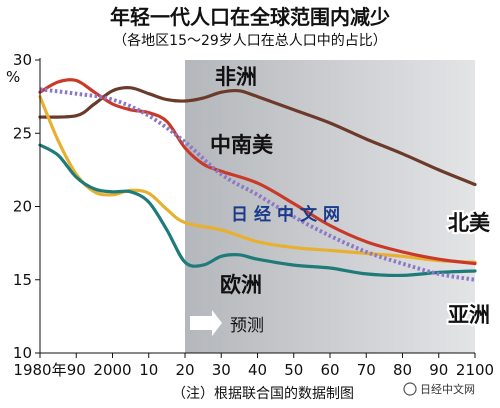 The width and height of the screenshot is (500, 408). I want to click on series-label-非洲: 非洲, so click(236, 77).